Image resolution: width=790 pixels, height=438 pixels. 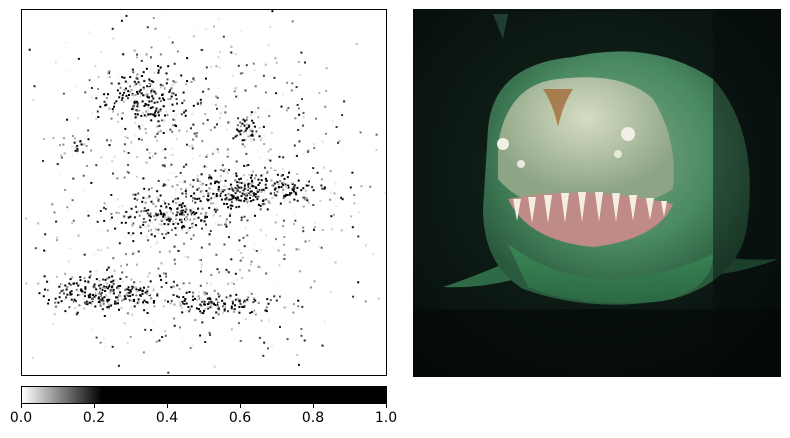 I want to click on right-eye, so click(x=628, y=134).